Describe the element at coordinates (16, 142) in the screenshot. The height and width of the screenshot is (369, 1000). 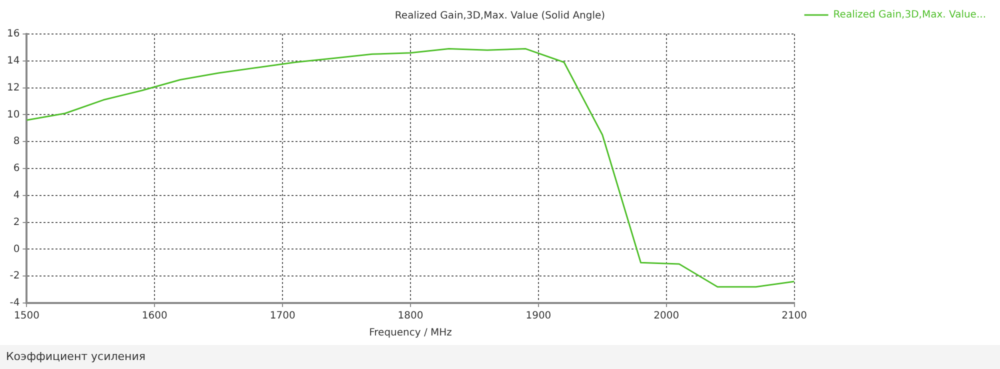
I see `y-tick-label: 8` at that location.